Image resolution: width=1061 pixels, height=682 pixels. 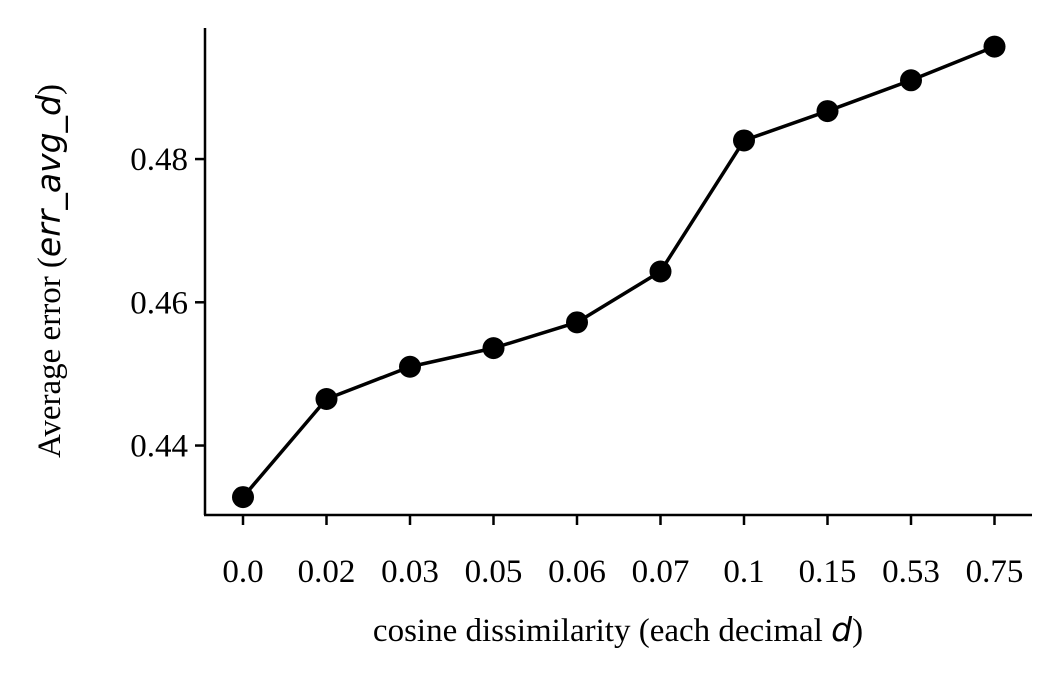 What do you see at coordinates (159, 160) in the screenshot?
I see `y-tick-label: 0.48` at bounding box center [159, 160].